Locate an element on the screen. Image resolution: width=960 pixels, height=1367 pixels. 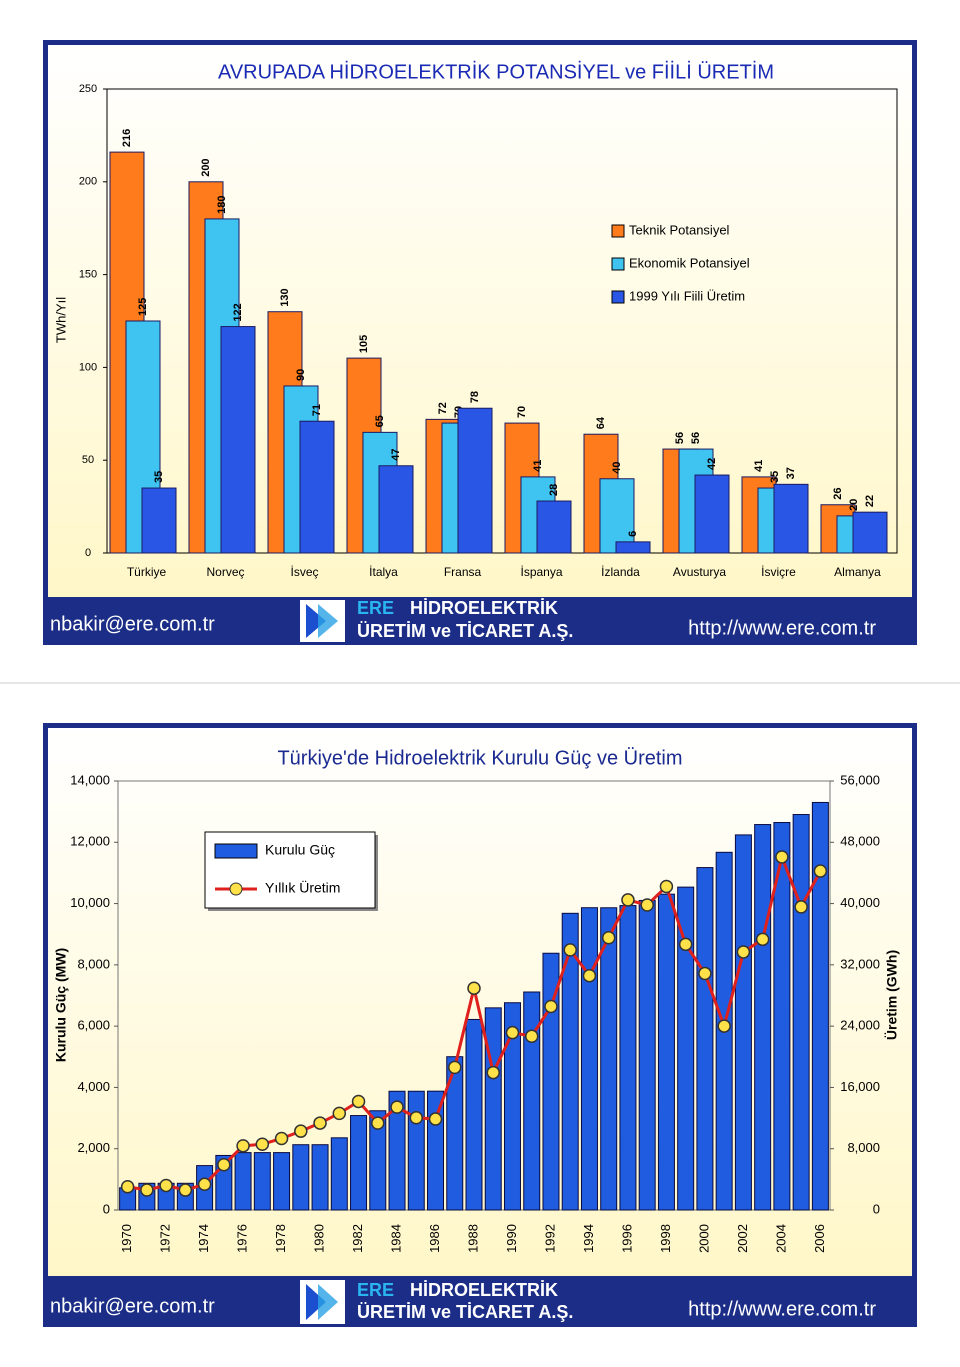
value-label: 65 is located at coordinates (380, 421).